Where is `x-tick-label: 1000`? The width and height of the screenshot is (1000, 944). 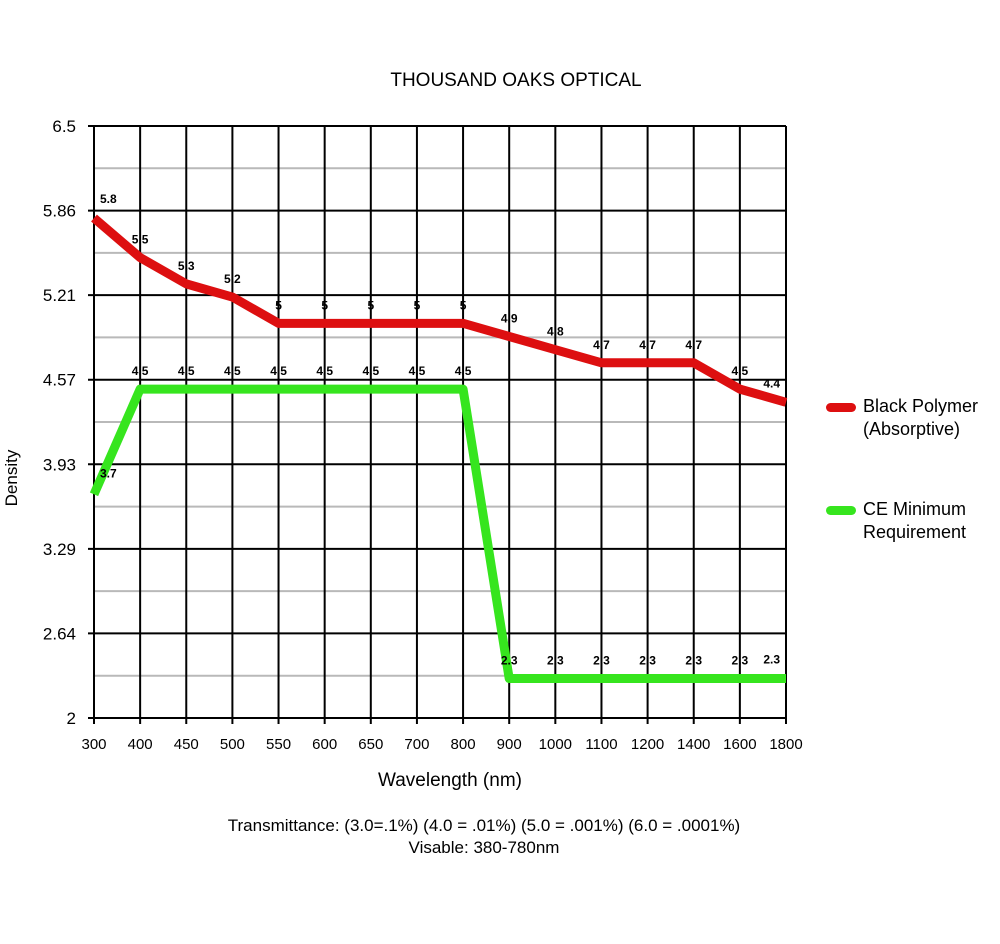
x-tick-label: 1000 is located at coordinates (555, 744).